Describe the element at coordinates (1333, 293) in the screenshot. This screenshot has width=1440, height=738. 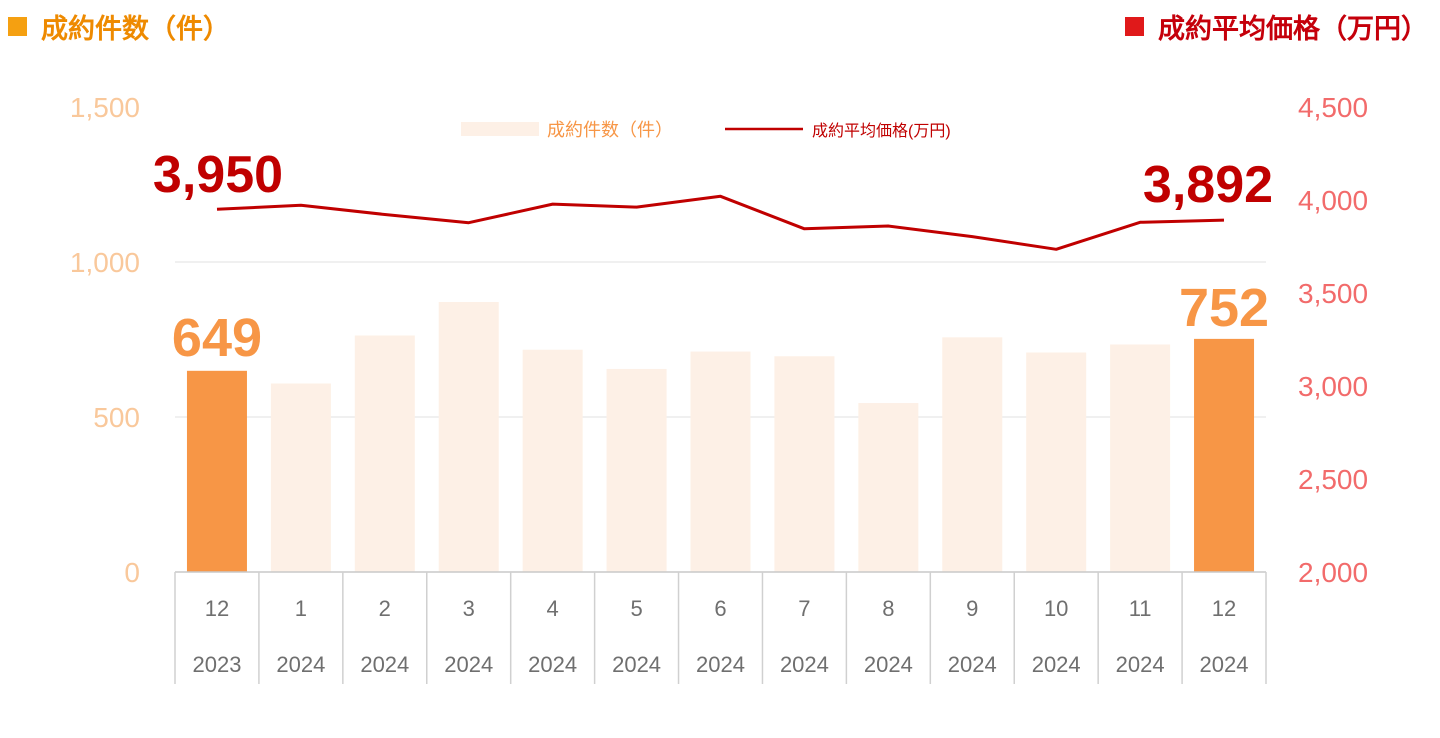
I see `right-tick-3: 3,500` at that location.